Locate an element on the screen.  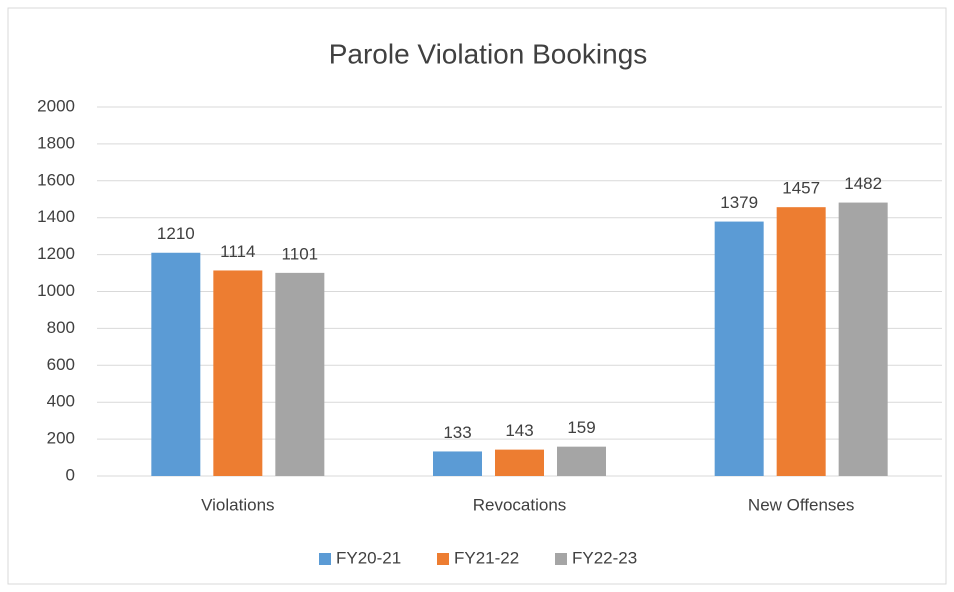
legend-label: FY20-21 is located at coordinates (368, 557).